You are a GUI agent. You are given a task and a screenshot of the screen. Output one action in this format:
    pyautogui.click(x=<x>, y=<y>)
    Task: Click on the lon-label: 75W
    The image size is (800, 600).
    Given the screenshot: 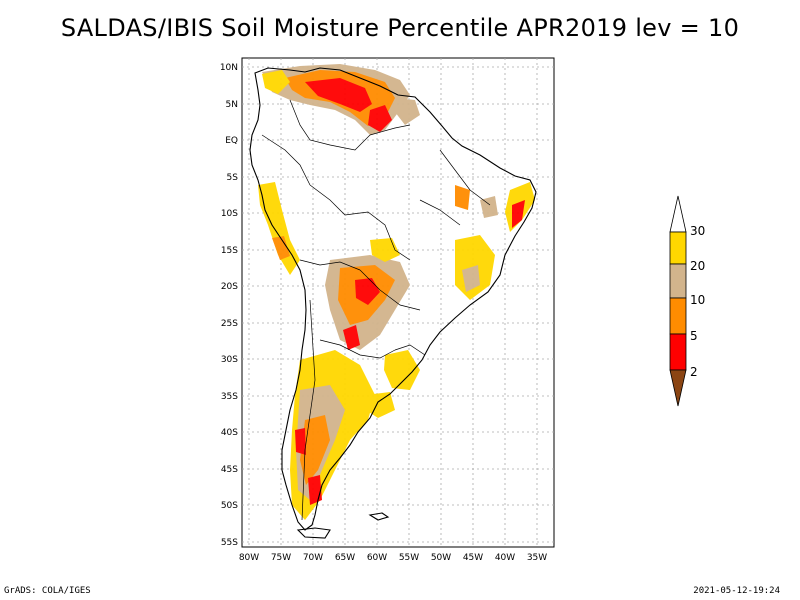 What is the action you would take?
    pyautogui.click(x=281, y=558)
    